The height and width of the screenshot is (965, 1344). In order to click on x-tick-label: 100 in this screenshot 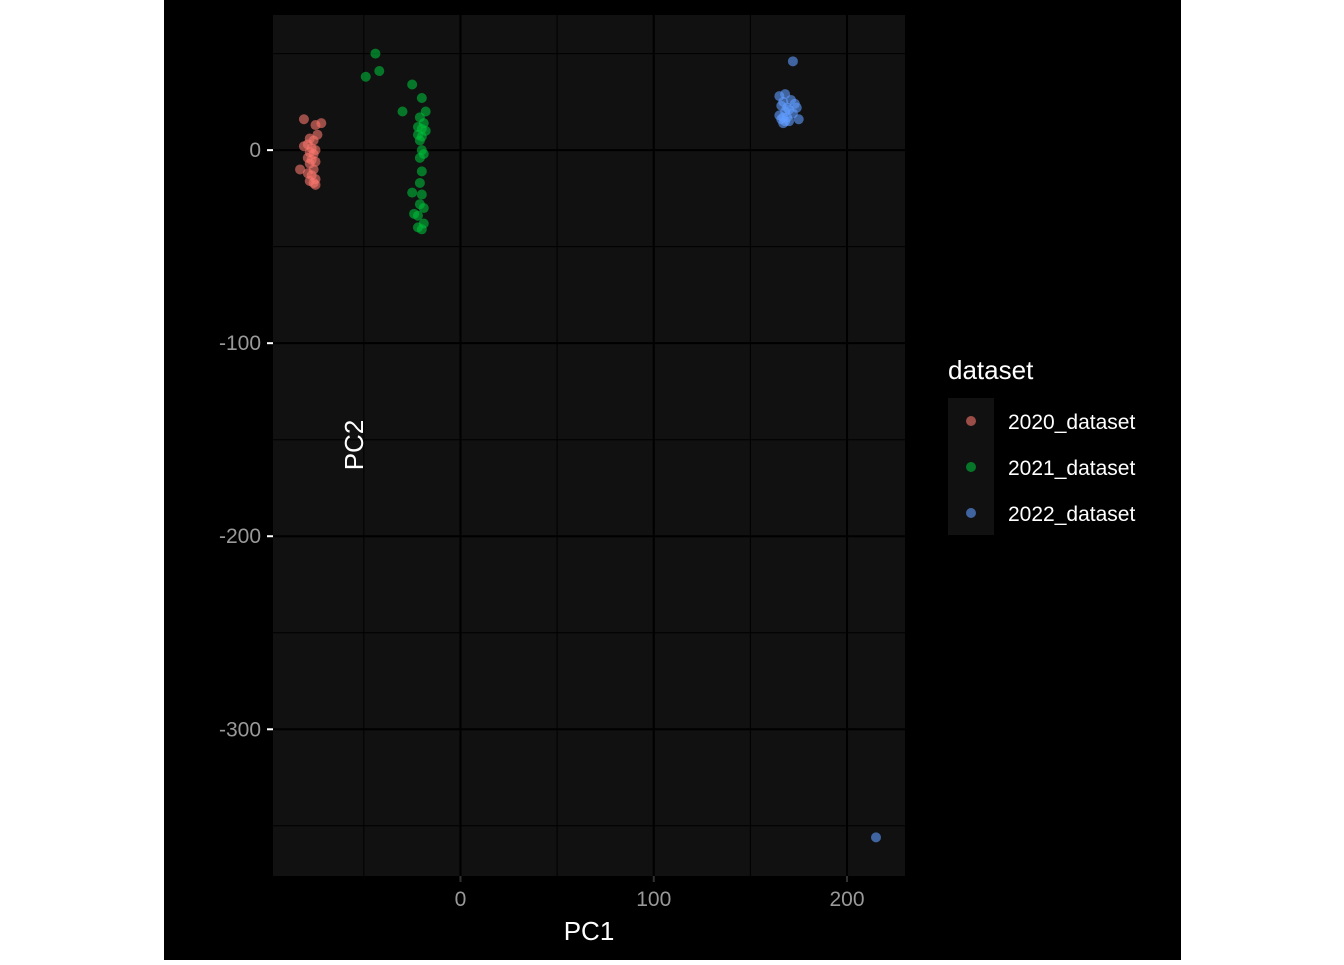, I will do `click(653, 899)`.